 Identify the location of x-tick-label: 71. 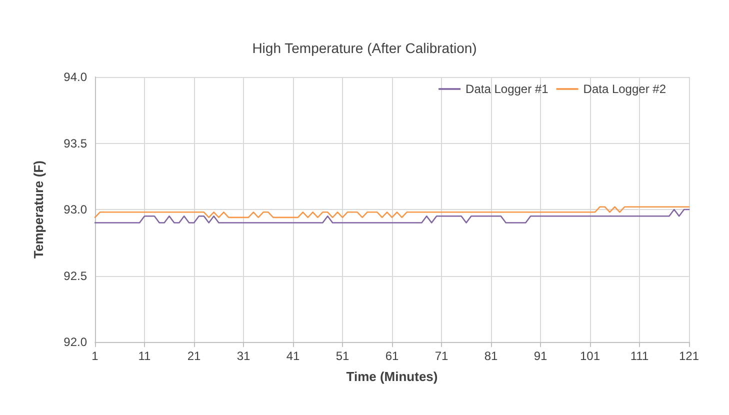
(441, 356).